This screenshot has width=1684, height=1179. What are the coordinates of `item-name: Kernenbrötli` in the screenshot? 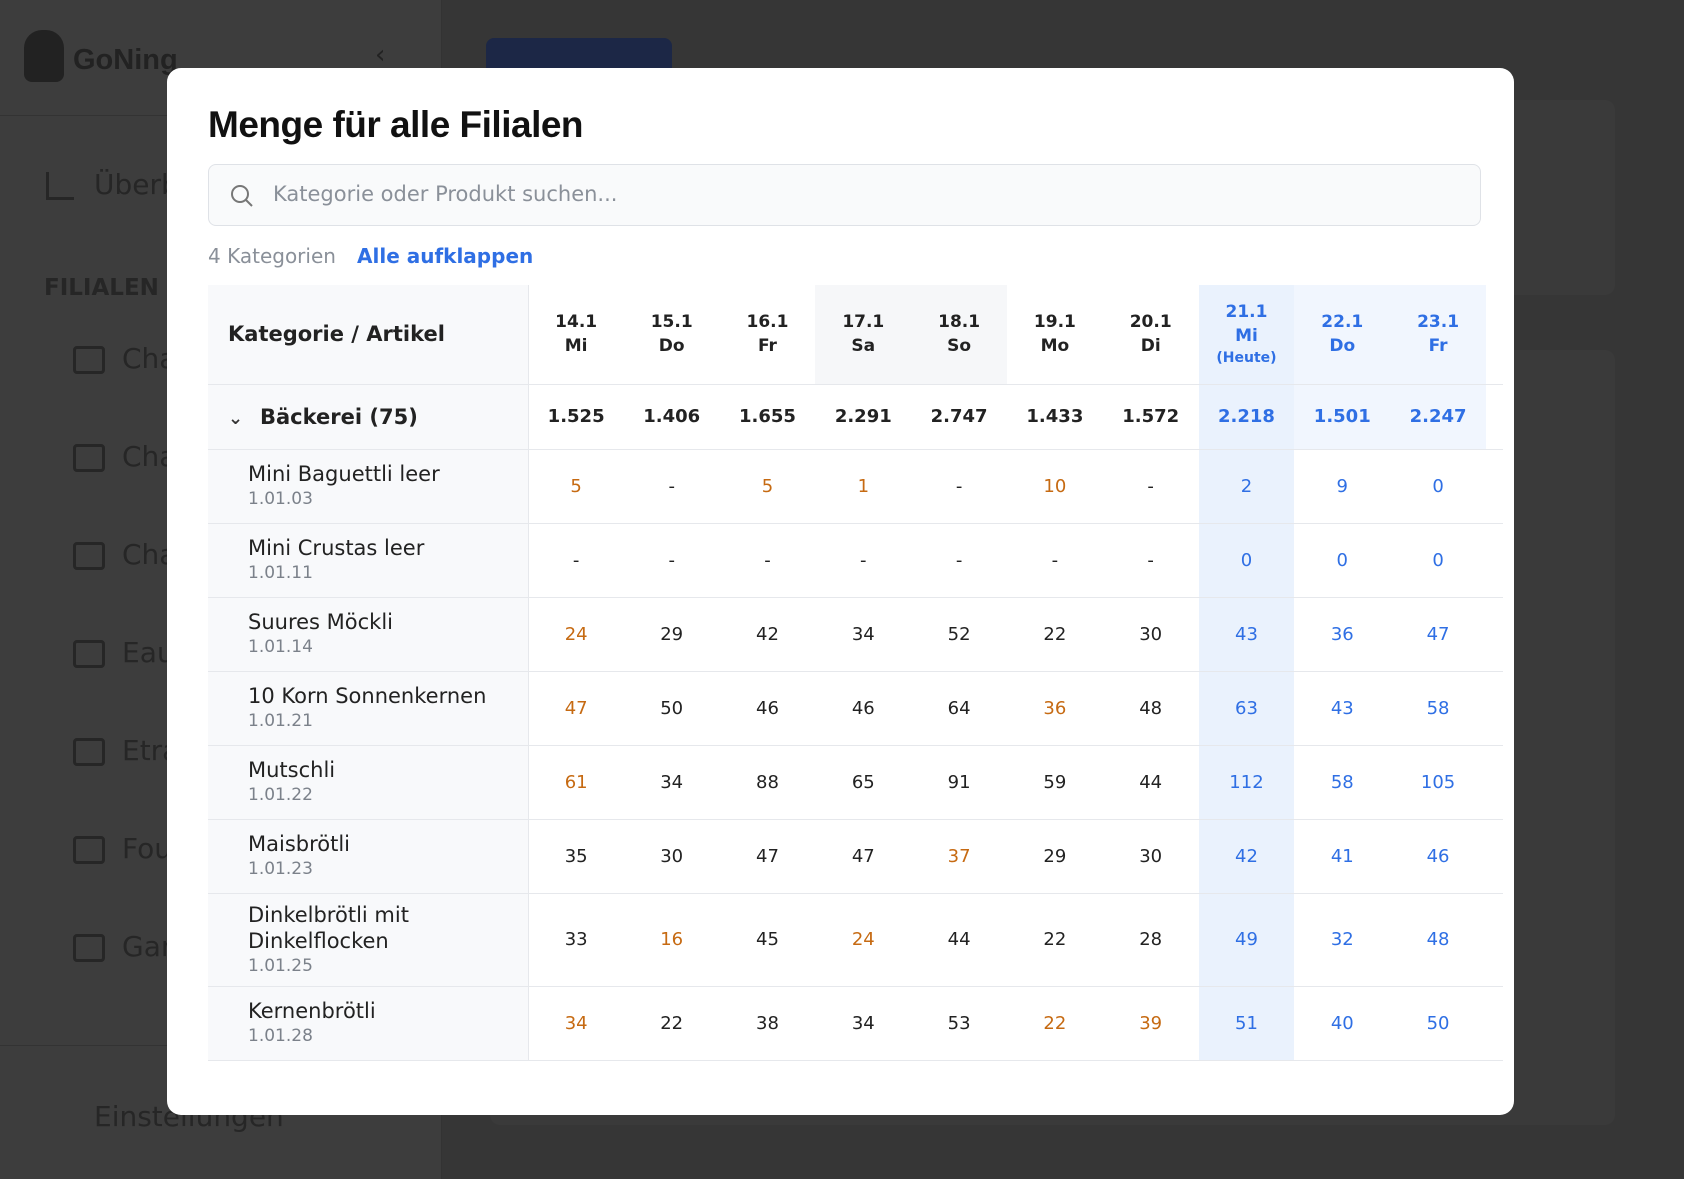 It's located at (312, 1011).